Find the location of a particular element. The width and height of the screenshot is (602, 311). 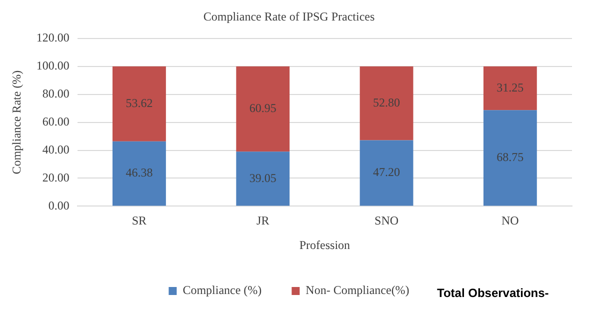

data-label: 60.95 is located at coordinates (262, 108).